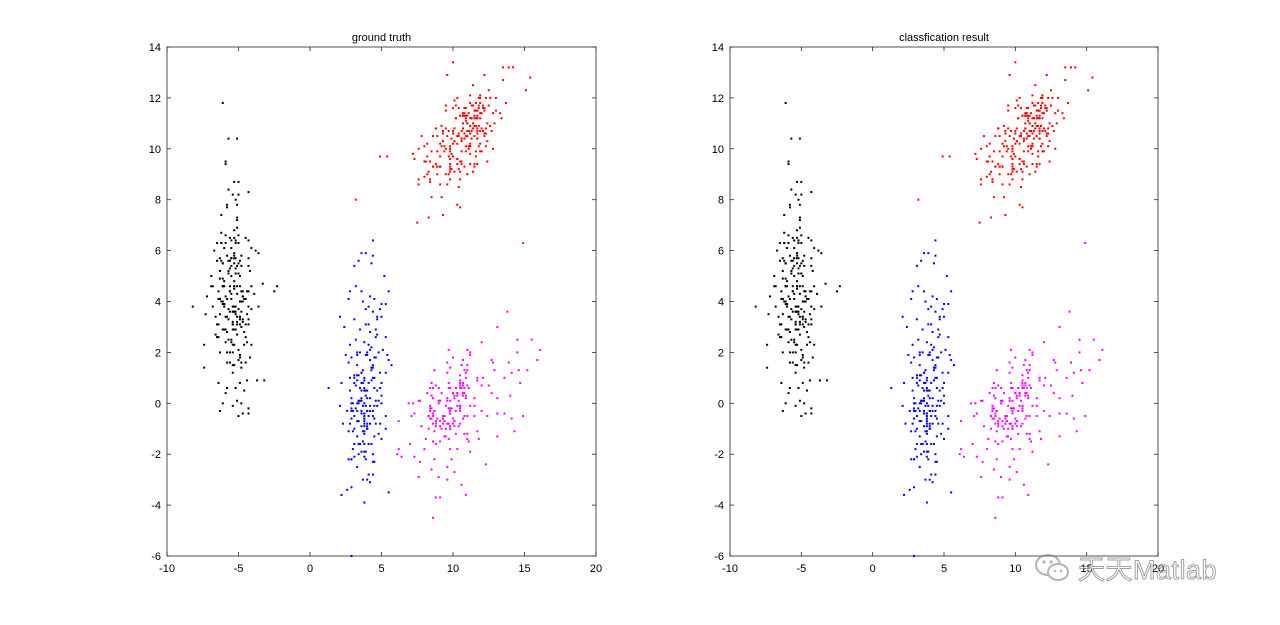 Image resolution: width=1280 pixels, height=625 pixels. I want to click on chart-title: classfication result, so click(944, 38).